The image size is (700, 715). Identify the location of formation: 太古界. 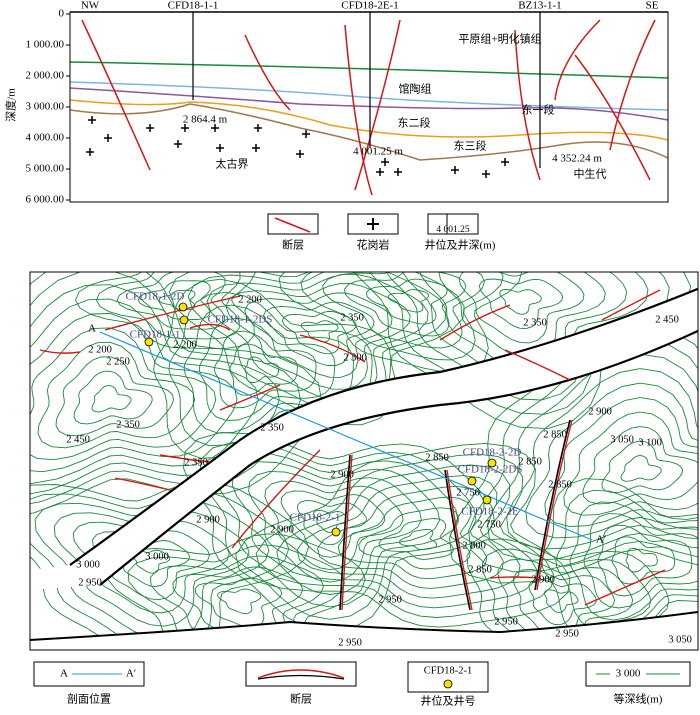
(232, 164).